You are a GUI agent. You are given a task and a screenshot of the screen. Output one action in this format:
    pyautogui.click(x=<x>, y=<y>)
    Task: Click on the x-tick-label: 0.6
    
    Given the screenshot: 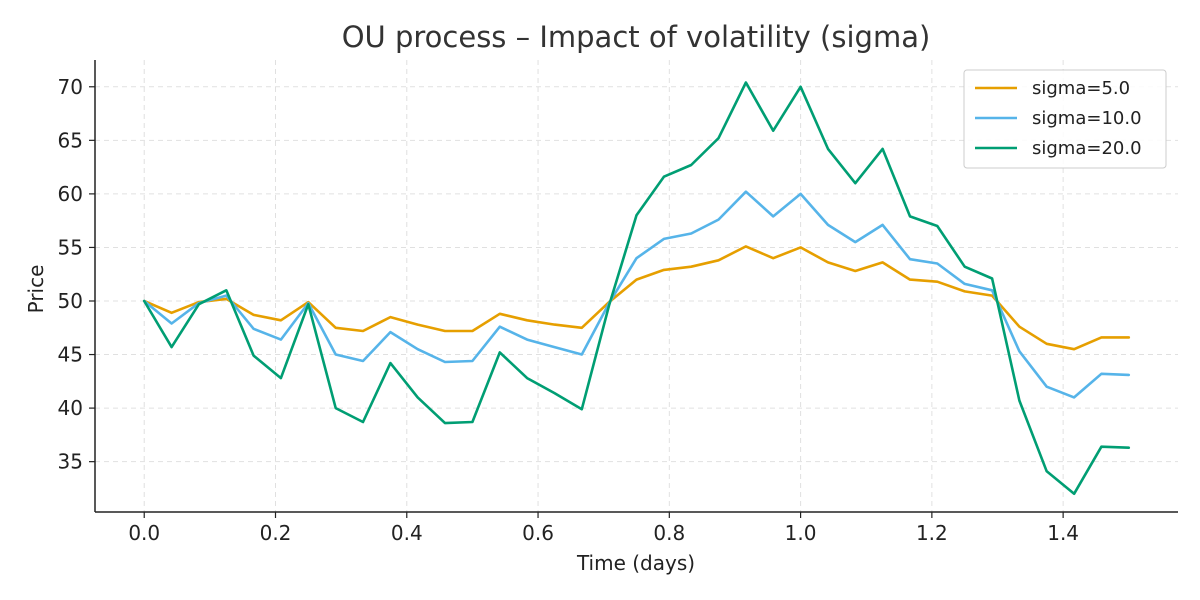 What is the action you would take?
    pyautogui.click(x=538, y=533)
    